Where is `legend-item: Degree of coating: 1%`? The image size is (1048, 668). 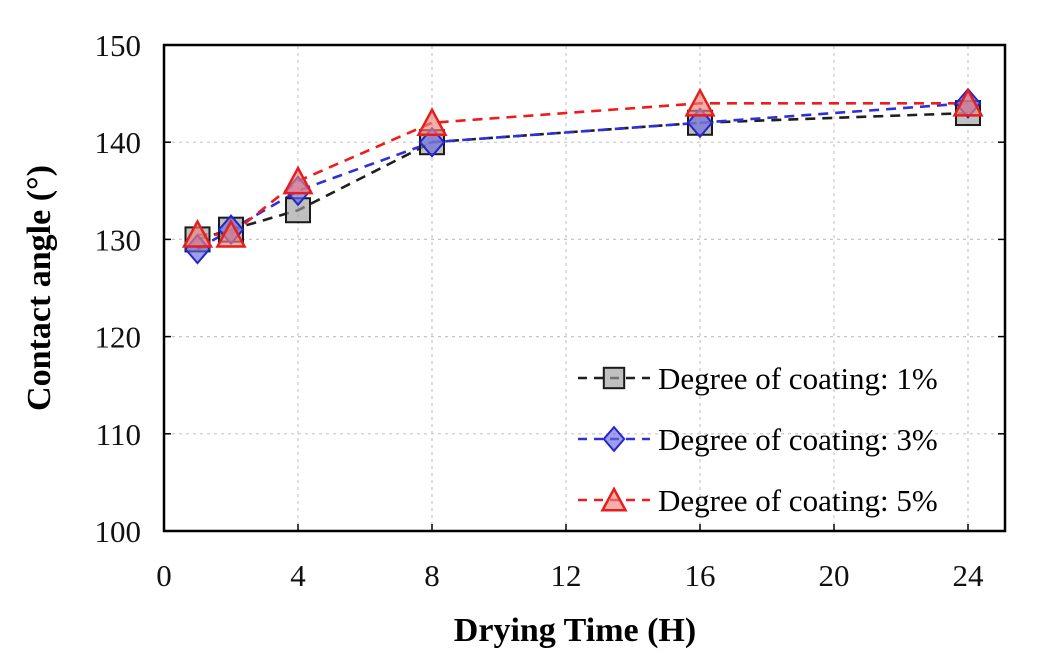 legend-item: Degree of coating: 1% is located at coordinates (758, 378).